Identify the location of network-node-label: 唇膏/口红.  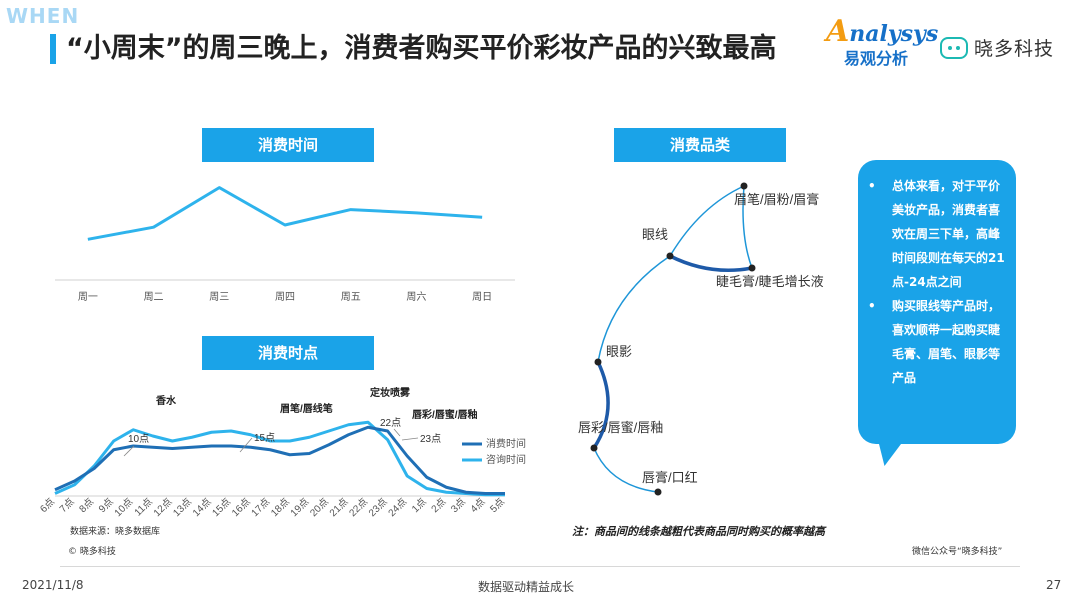
(670, 477).